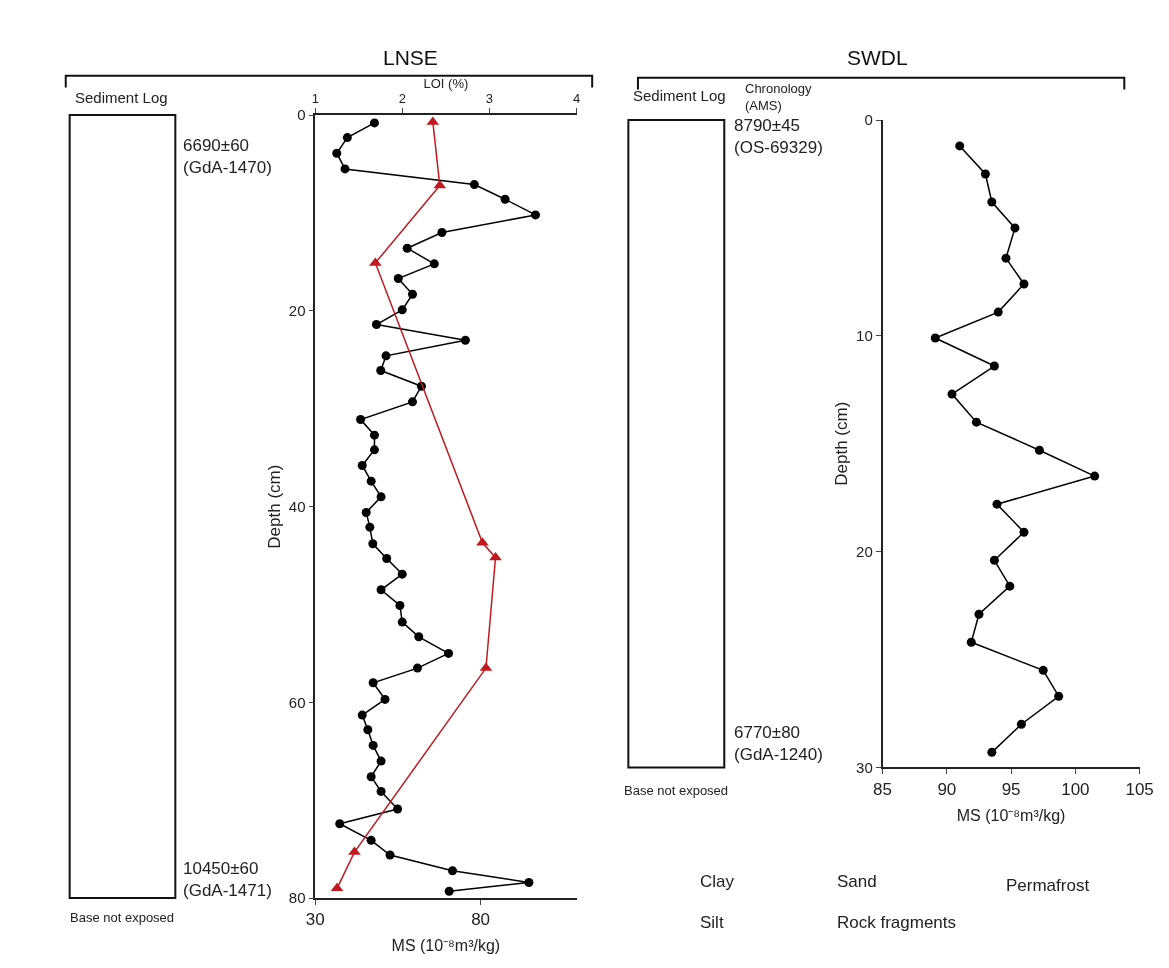 Image resolution: width=1169 pixels, height=968 pixels. What do you see at coordinates (857, 881) in the screenshot?
I see `text: Sand` at bounding box center [857, 881].